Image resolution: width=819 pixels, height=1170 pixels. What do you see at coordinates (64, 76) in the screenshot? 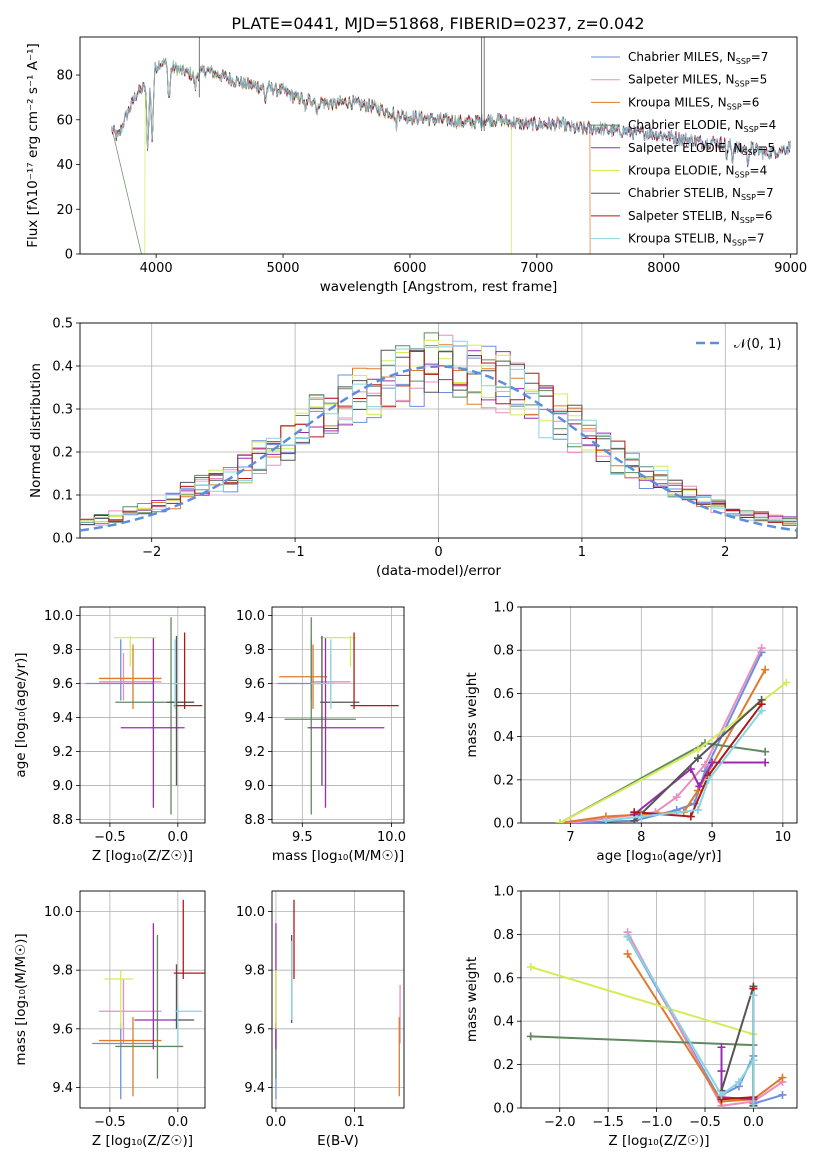
I see `y-tick-label: 80` at bounding box center [64, 76].